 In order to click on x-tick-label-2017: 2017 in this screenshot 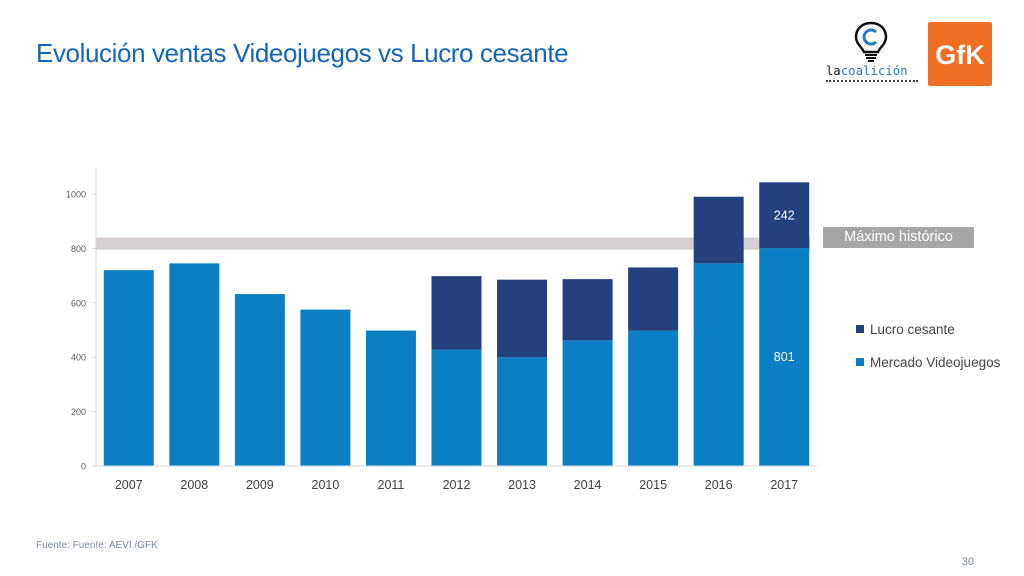, I will do `click(784, 485)`.